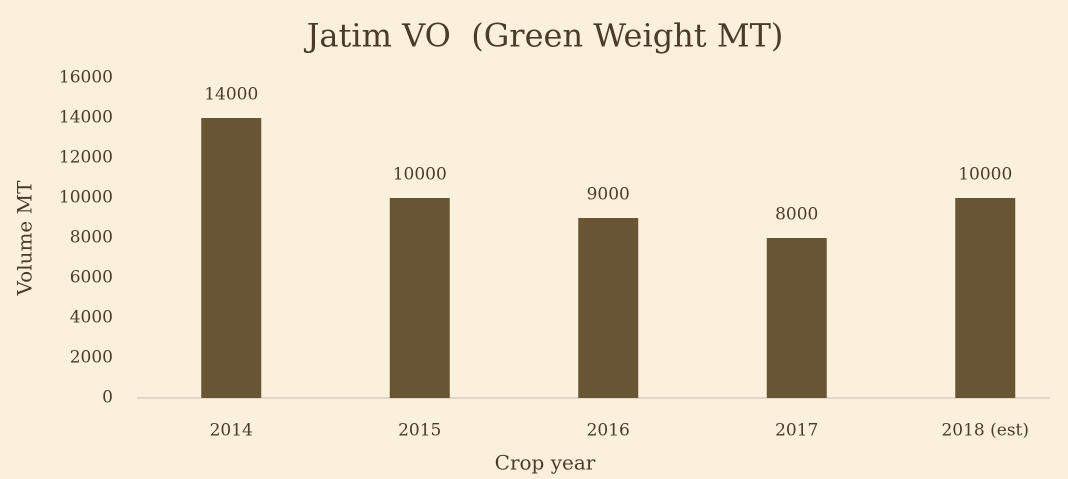 The image size is (1068, 479). Describe the element at coordinates (86, 78) in the screenshot. I see `y-tick-label: 16000` at that location.